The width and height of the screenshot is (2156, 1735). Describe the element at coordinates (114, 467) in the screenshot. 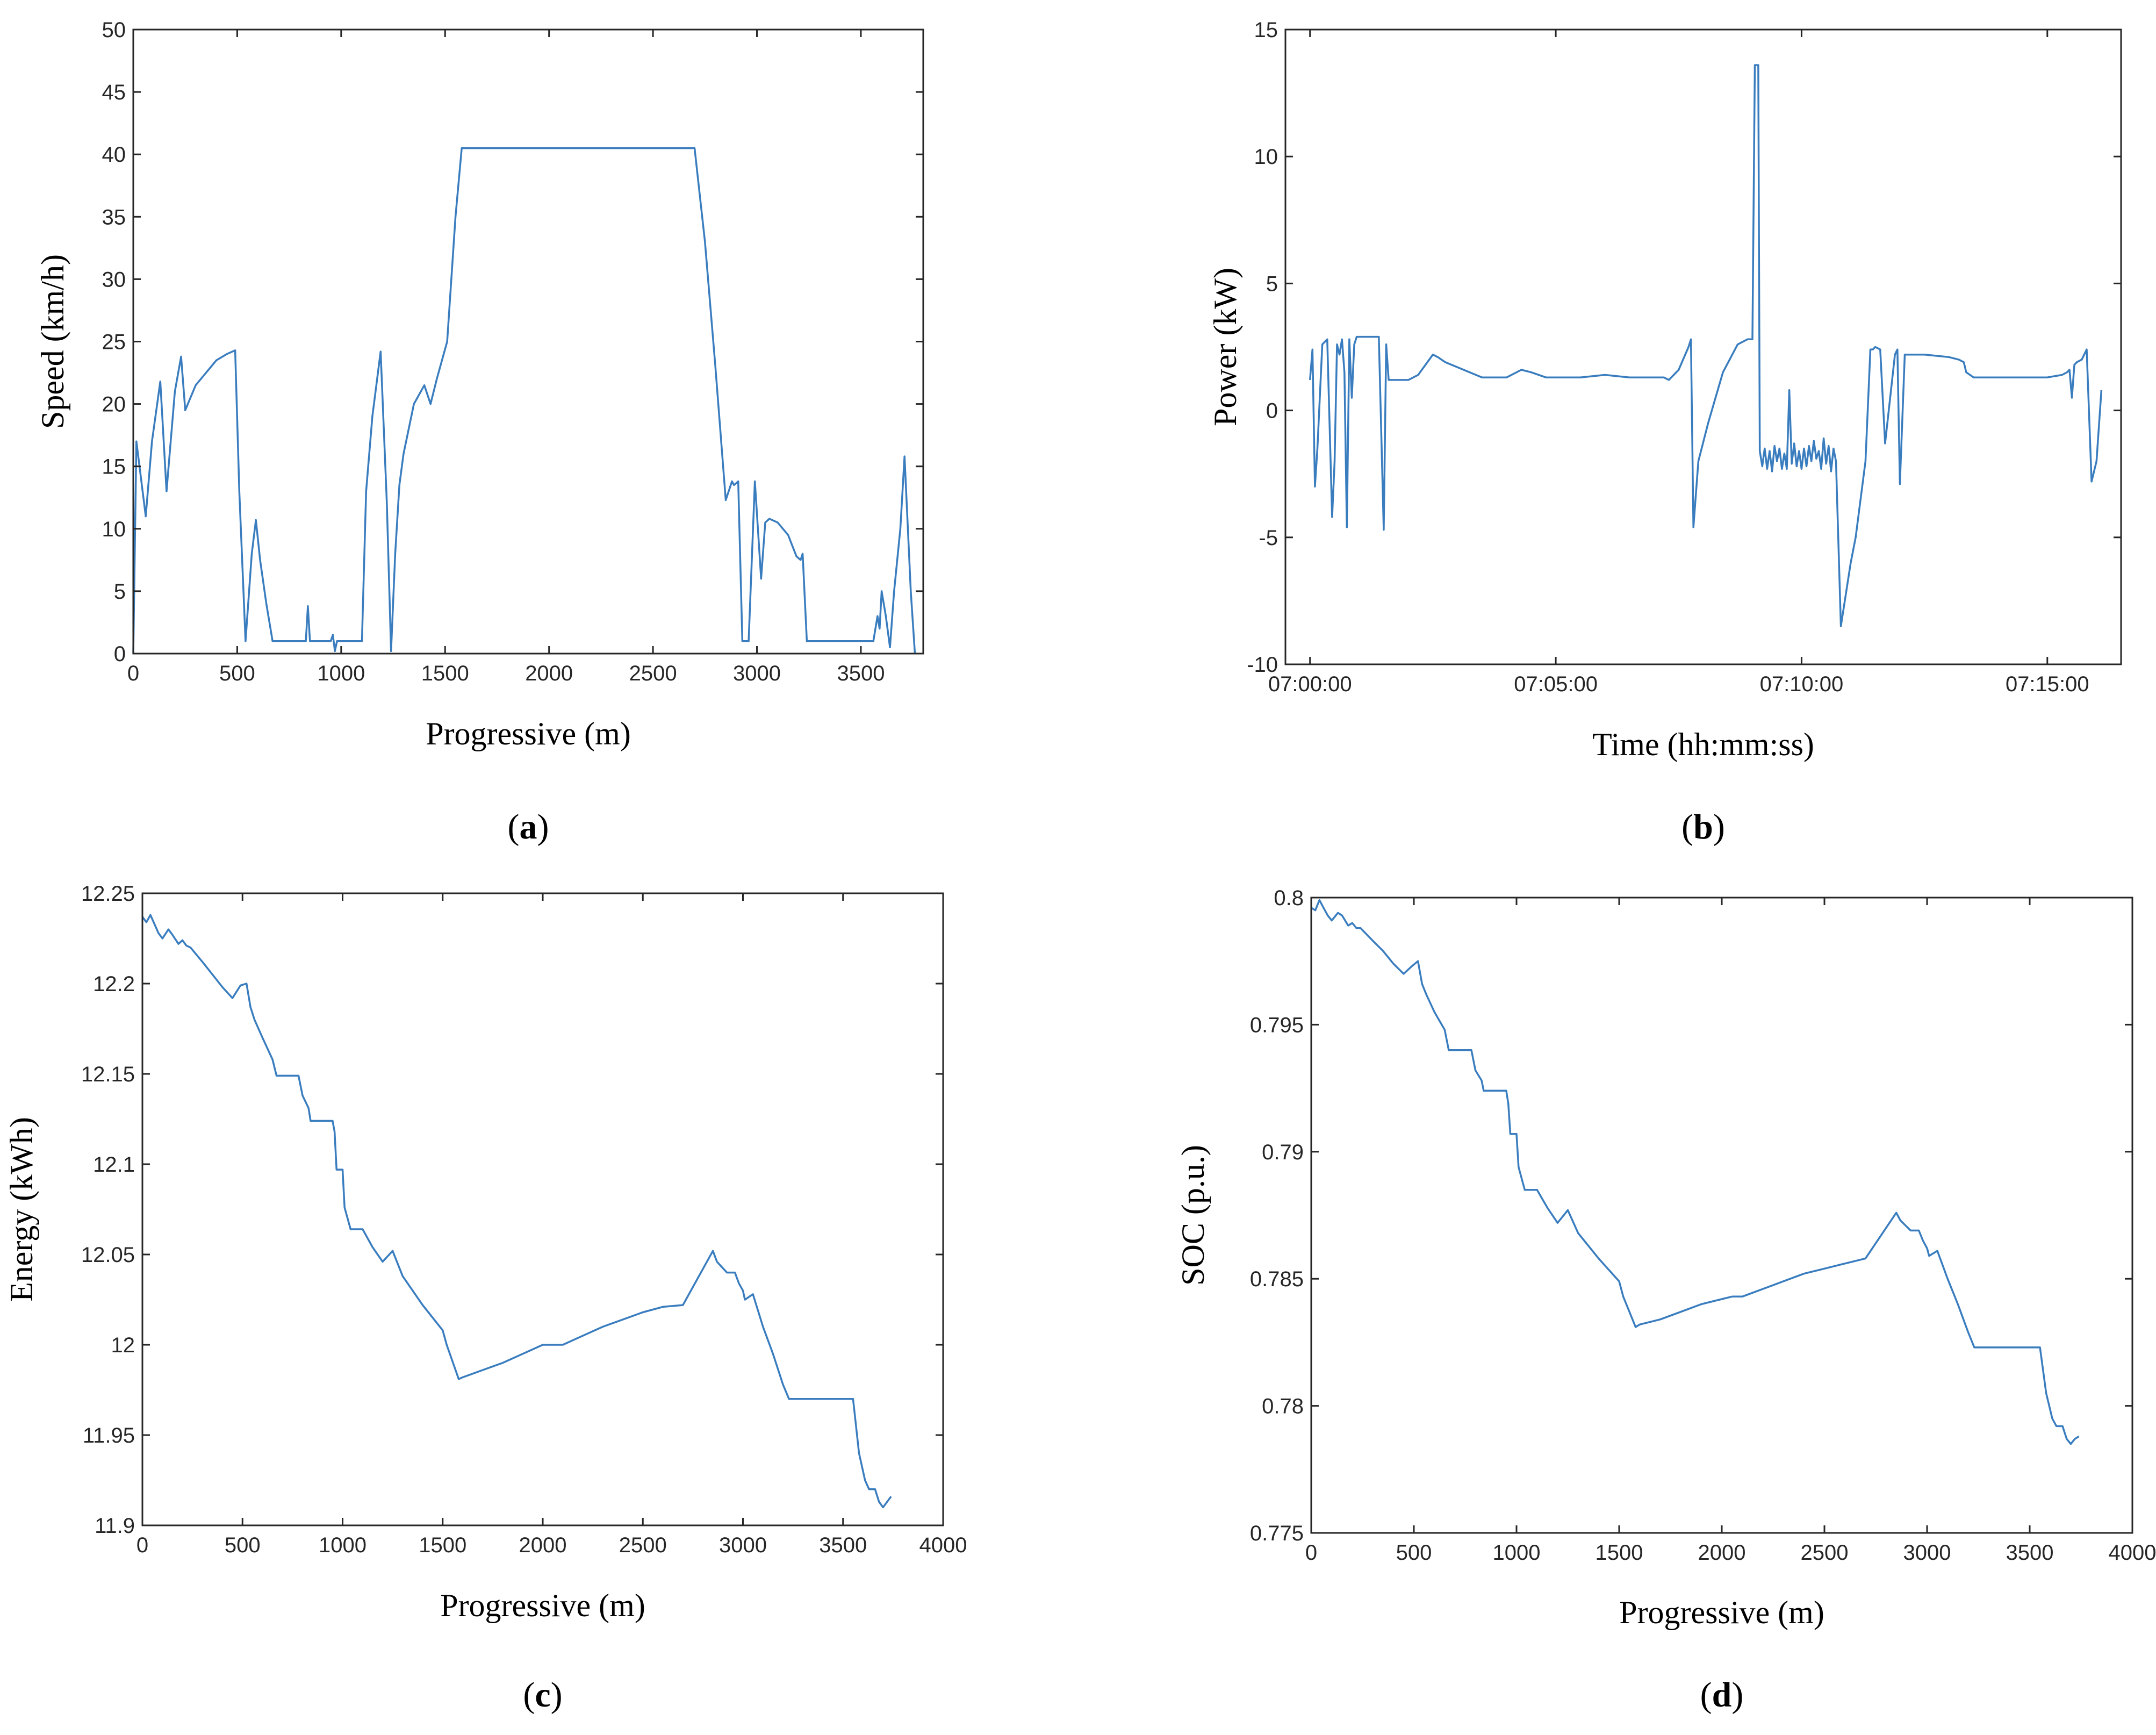

I see `y-tick-label-a: 15` at that location.